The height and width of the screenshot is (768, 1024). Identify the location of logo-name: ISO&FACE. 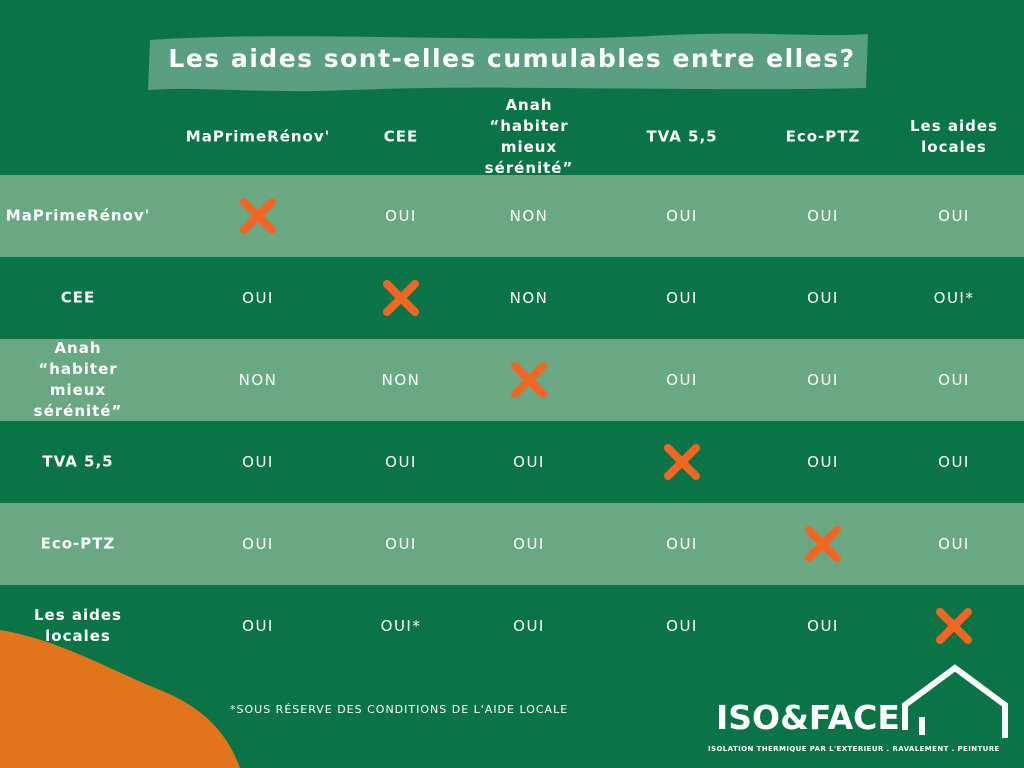
(808, 717).